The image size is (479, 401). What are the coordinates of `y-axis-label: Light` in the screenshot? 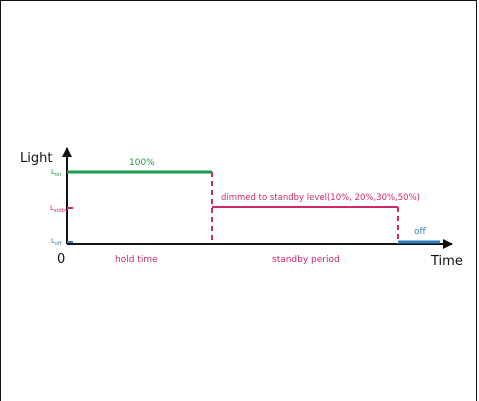 It's located at (36, 158).